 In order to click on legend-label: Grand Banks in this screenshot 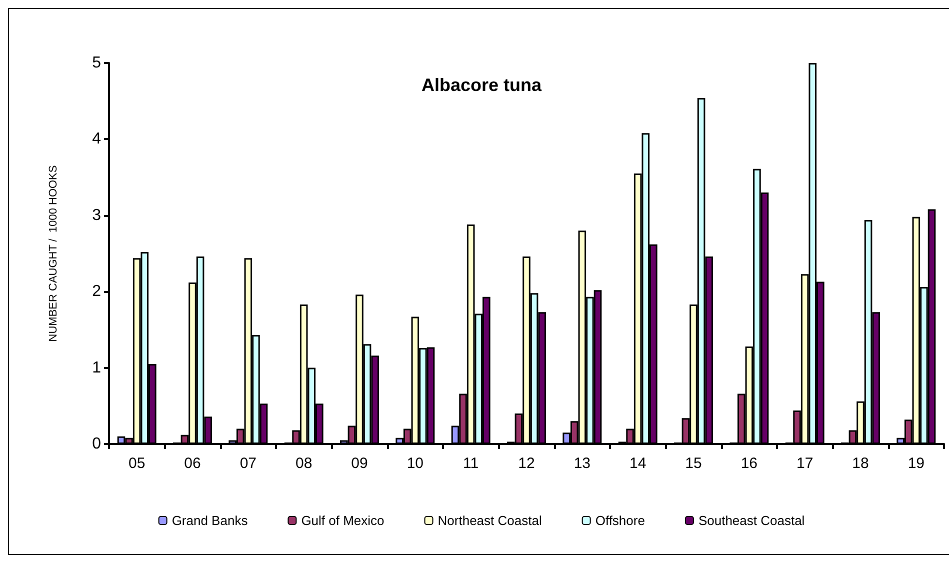, I will do `click(210, 520)`.